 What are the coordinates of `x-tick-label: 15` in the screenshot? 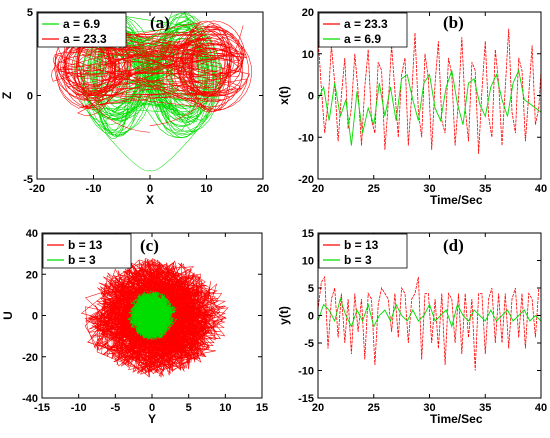 It's located at (262, 408).